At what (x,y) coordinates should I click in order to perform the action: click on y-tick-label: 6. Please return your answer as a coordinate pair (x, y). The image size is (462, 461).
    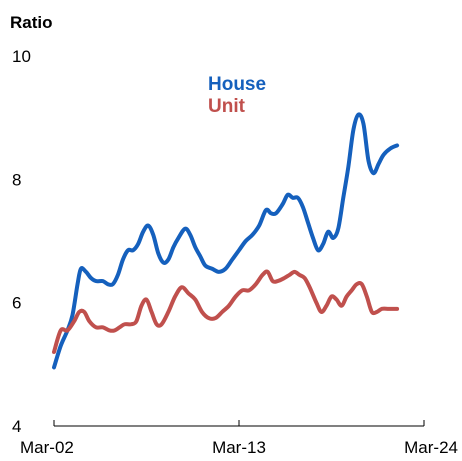
    Looking at the image, I should click on (16, 303).